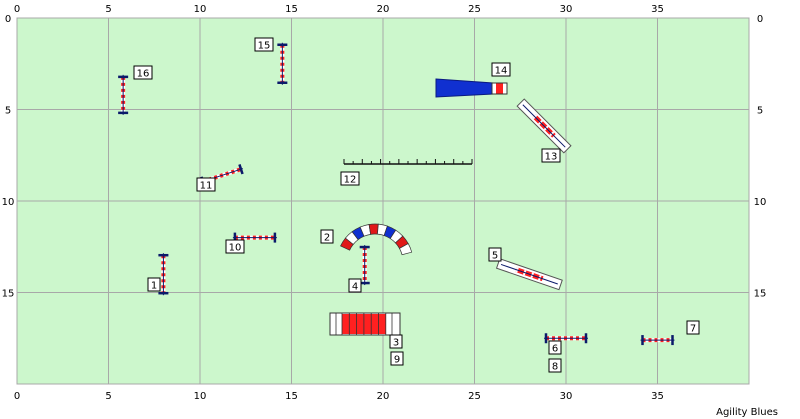  Describe the element at coordinates (499, 88) in the screenshot. I see `chute-barrel-stripe` at that location.